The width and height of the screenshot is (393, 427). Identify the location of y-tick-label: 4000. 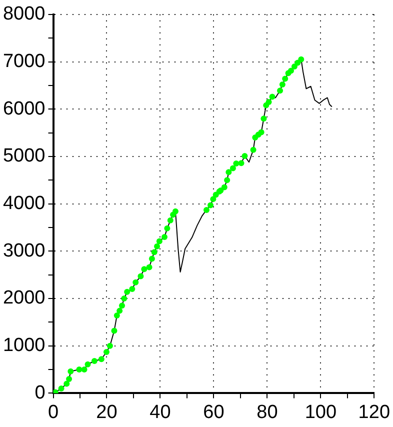
(24, 203).